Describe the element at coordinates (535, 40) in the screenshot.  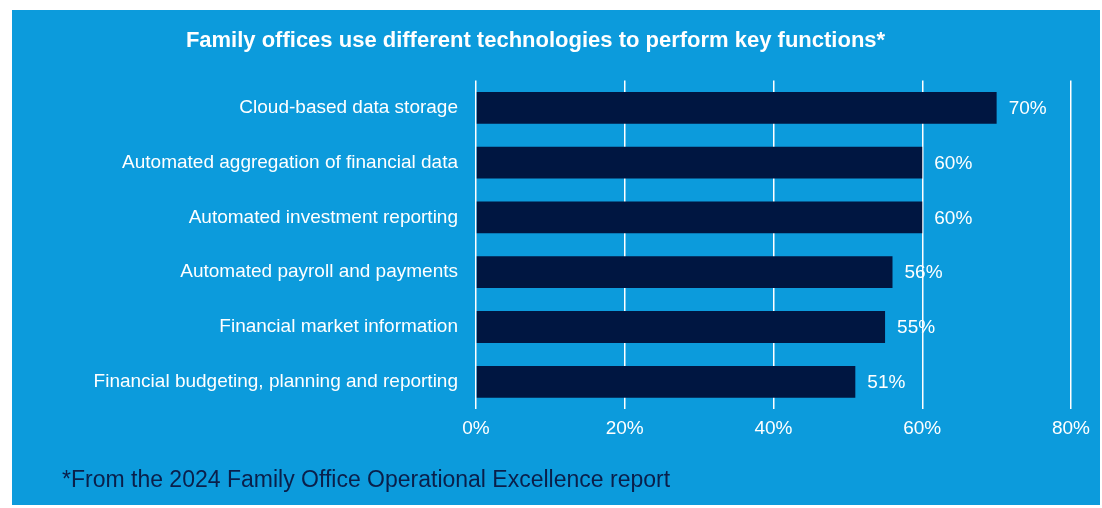
I see `chart-title: Family offices use different technologies to perform key functions*` at that location.